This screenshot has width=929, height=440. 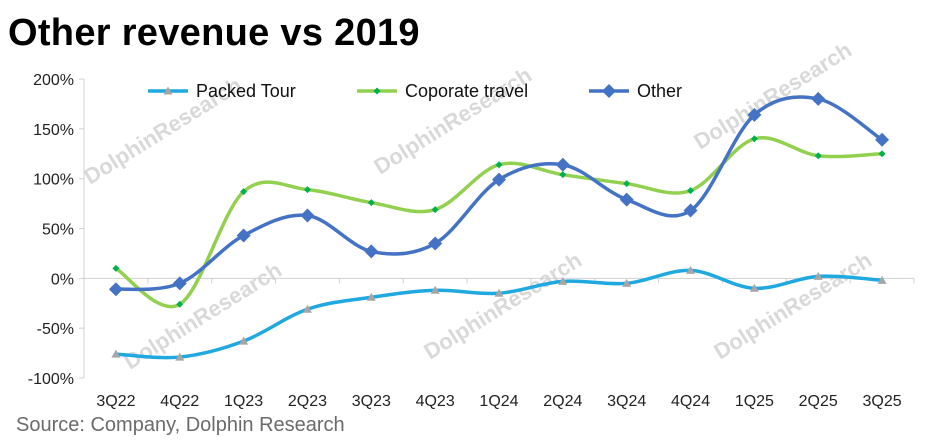 What do you see at coordinates (53, 80) in the screenshot?
I see `y-tick-label: 200%` at bounding box center [53, 80].